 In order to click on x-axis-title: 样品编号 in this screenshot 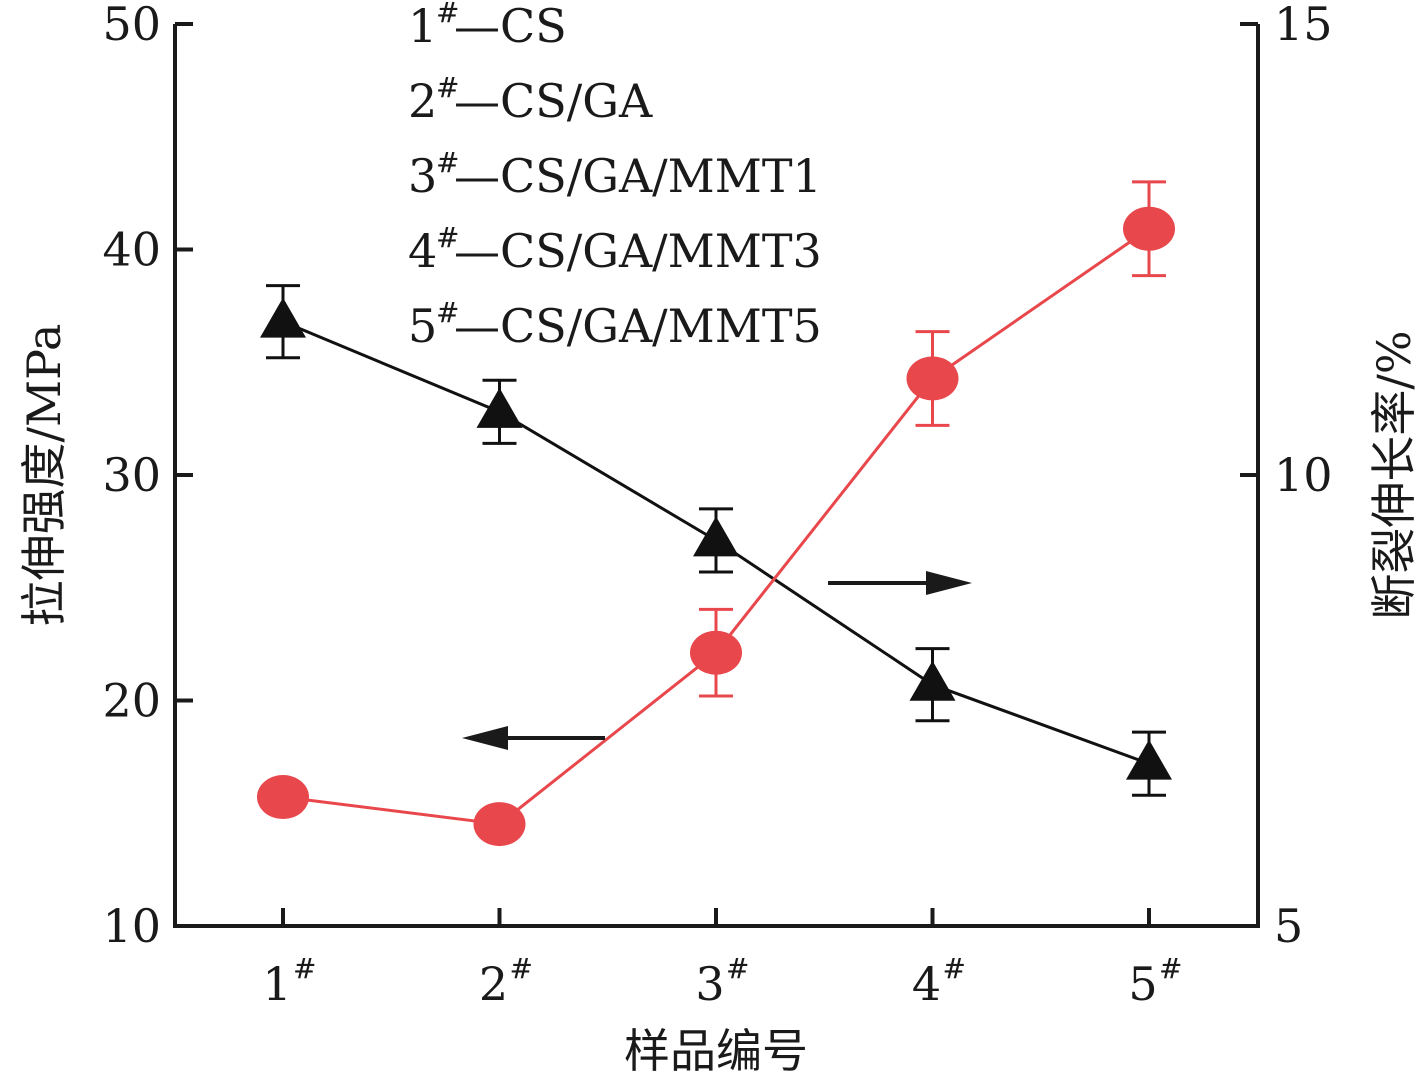, I will do `click(716, 1051)`.